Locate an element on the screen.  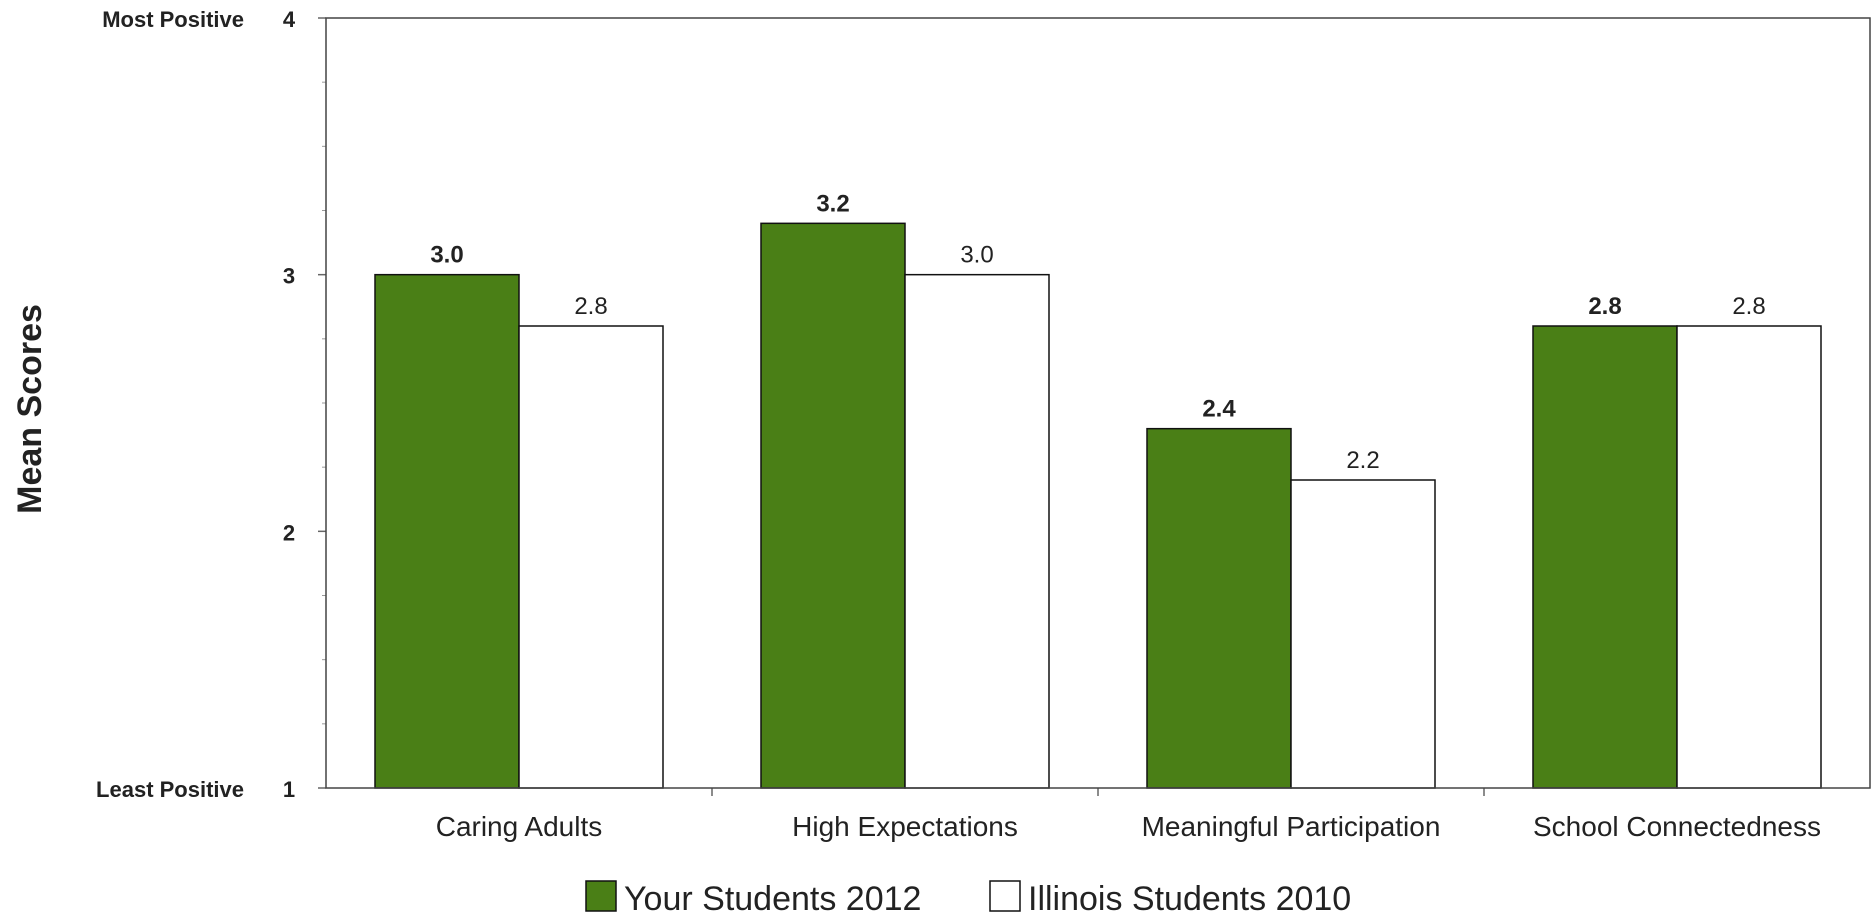
legend-label: Your Students 2012 is located at coordinates (772, 898).